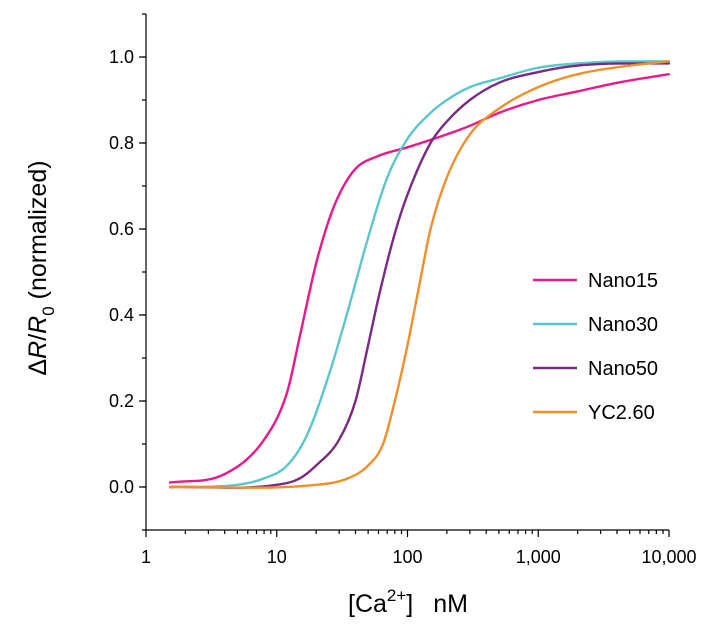 This screenshot has width=717, height=633. Describe the element at coordinates (121, 487) in the screenshot. I see `y-tick-label: 0.0` at that location.